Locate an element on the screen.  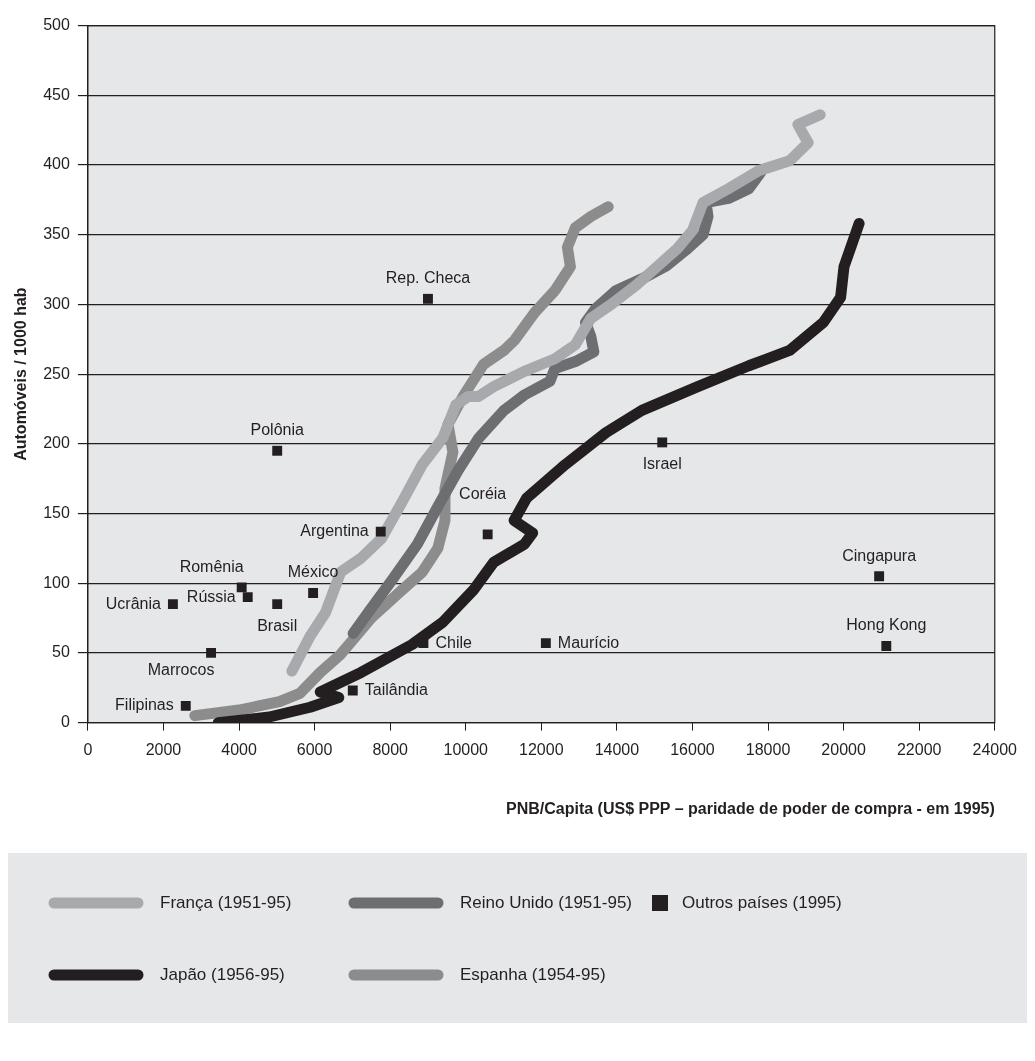
x-tick-label: 24000 is located at coordinates (995, 749).